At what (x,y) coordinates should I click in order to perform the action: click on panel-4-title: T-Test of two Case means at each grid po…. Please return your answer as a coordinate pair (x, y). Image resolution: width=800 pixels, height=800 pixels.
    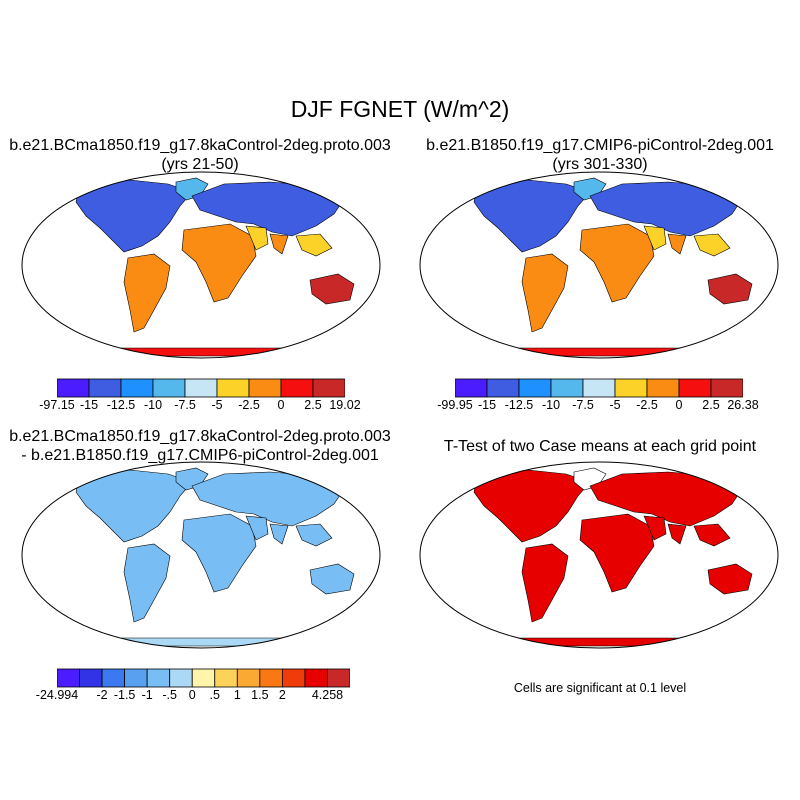
    Looking at the image, I should click on (600, 446).